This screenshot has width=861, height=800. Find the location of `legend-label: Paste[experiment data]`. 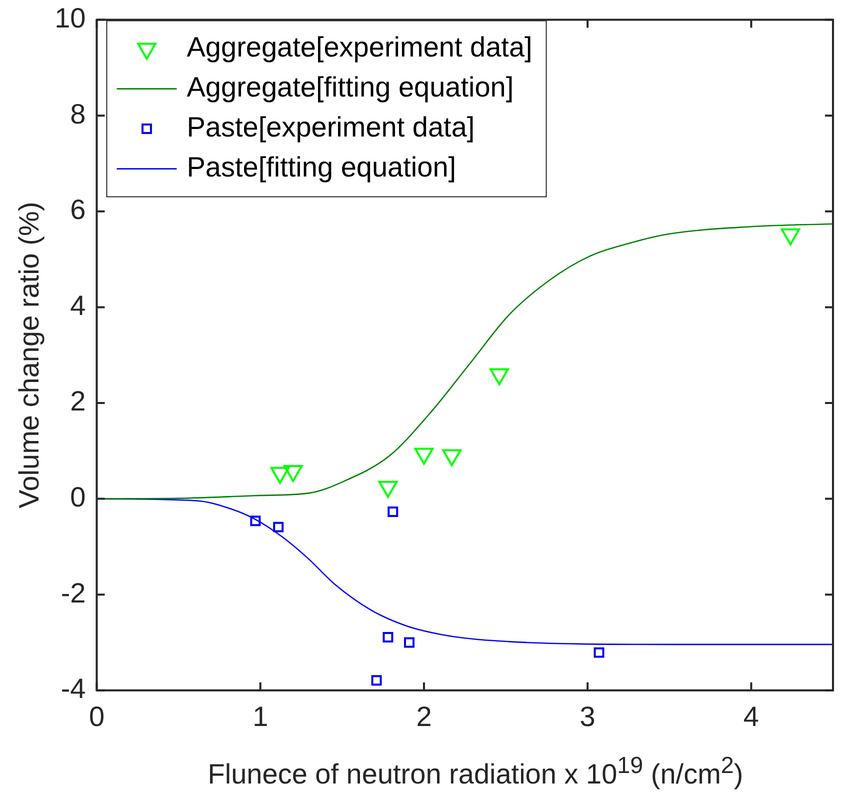

legend-label: Paste[experiment data] is located at coordinates (330, 127).